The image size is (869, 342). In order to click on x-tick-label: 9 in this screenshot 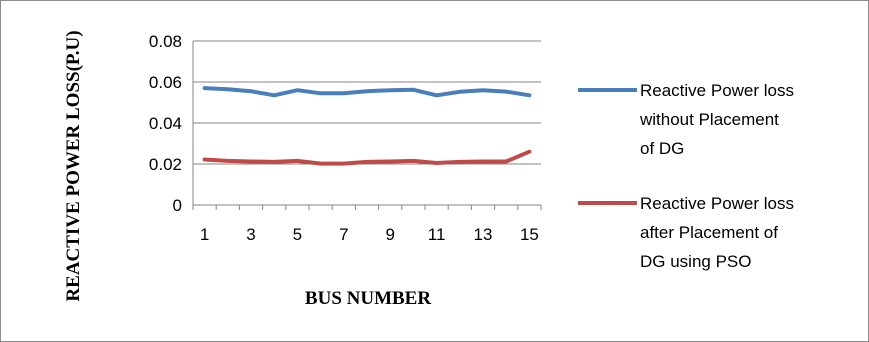, I will do `click(389, 234)`.